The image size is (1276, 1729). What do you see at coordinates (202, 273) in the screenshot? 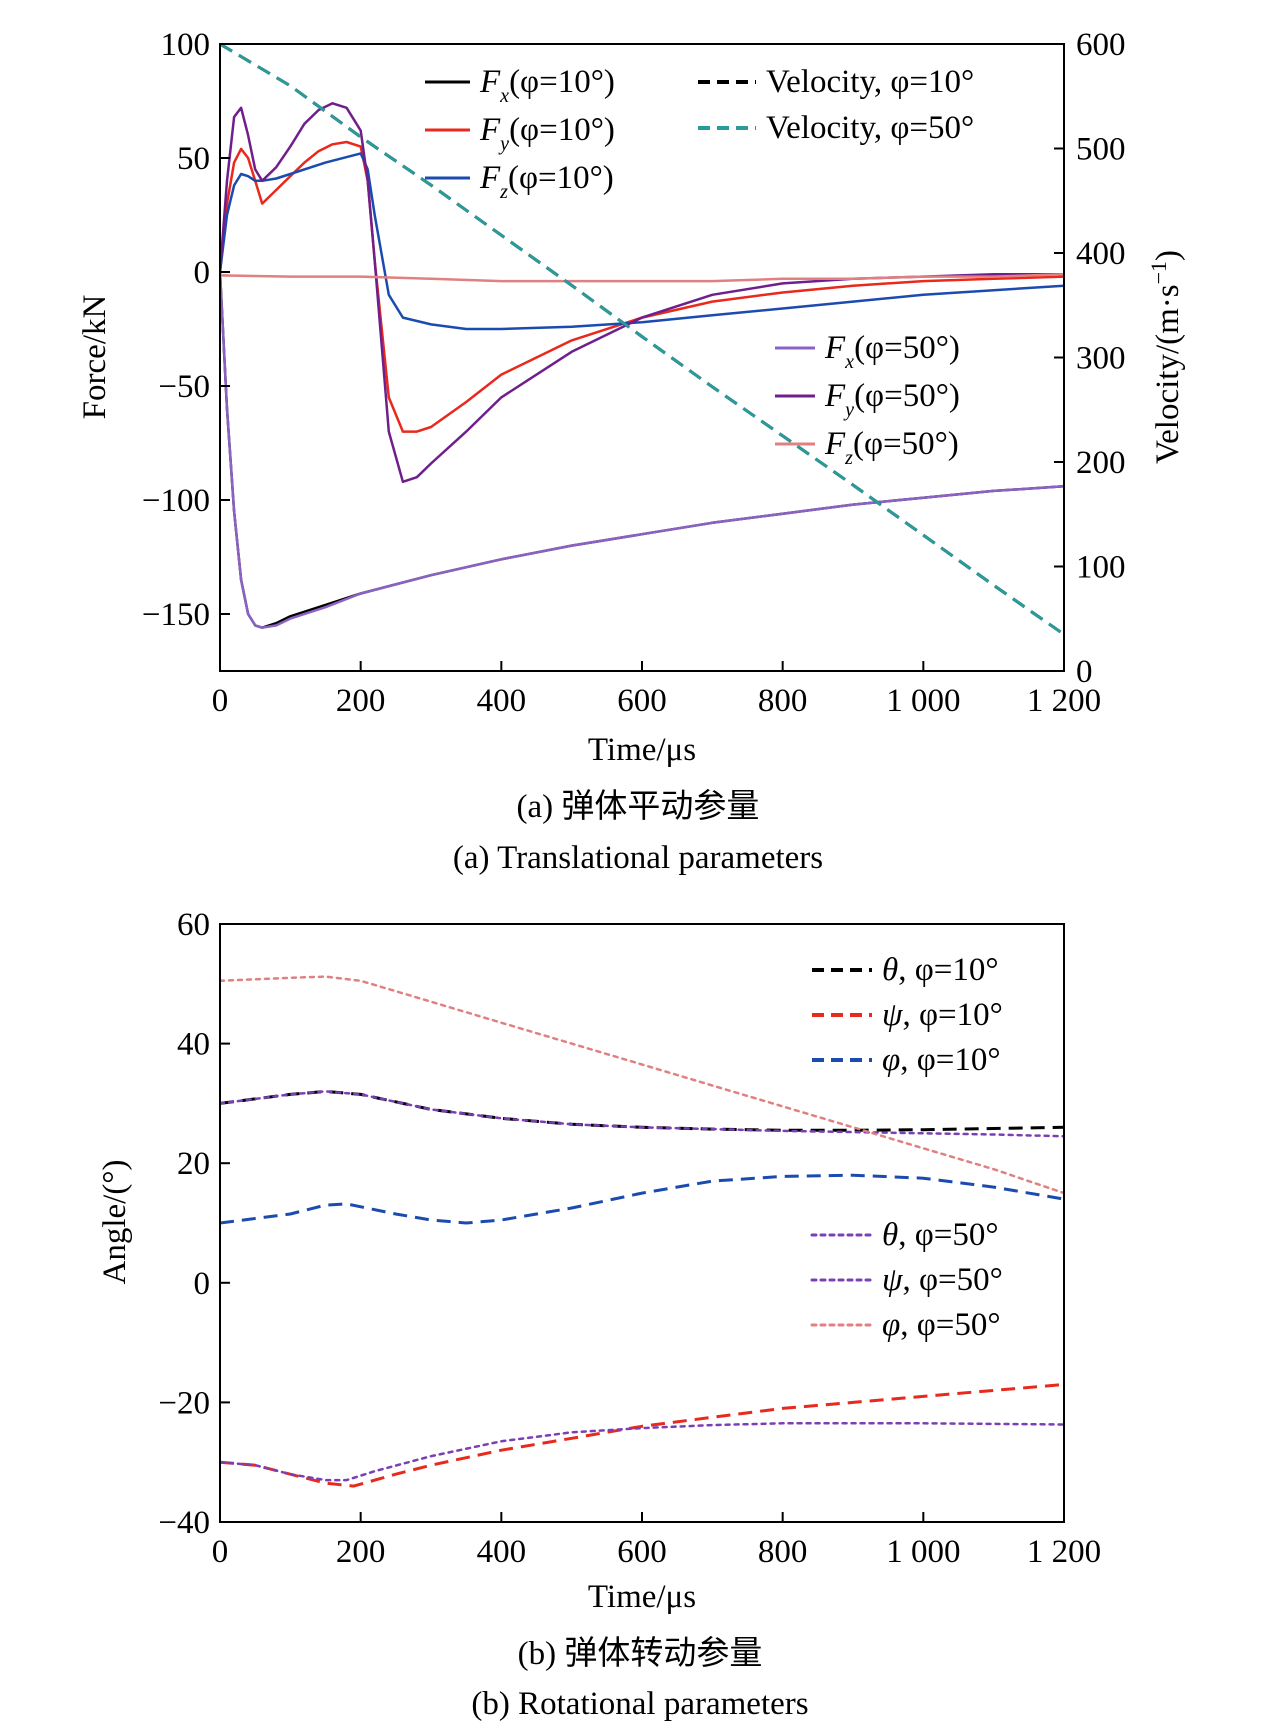
I see `chart-a-ytick-label: 0` at bounding box center [202, 273].